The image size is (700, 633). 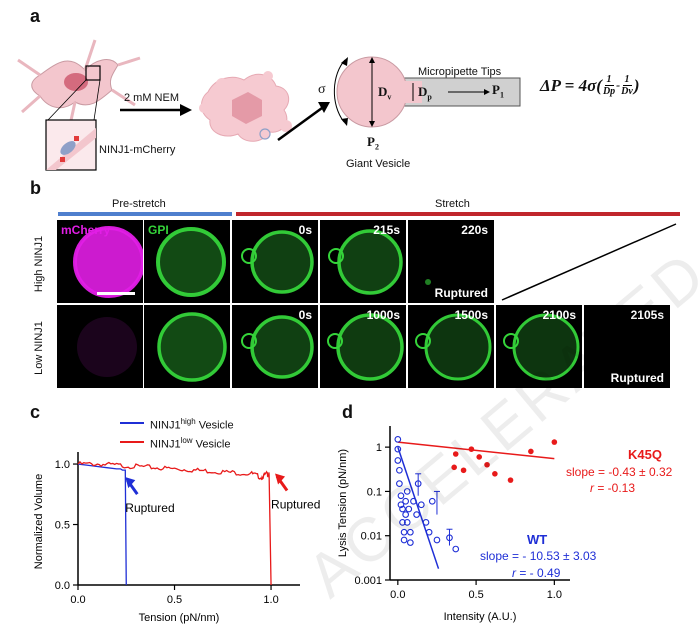 What do you see at coordinates (559, 315) in the screenshot?
I see `low-time-3: 2100s` at bounding box center [559, 315].